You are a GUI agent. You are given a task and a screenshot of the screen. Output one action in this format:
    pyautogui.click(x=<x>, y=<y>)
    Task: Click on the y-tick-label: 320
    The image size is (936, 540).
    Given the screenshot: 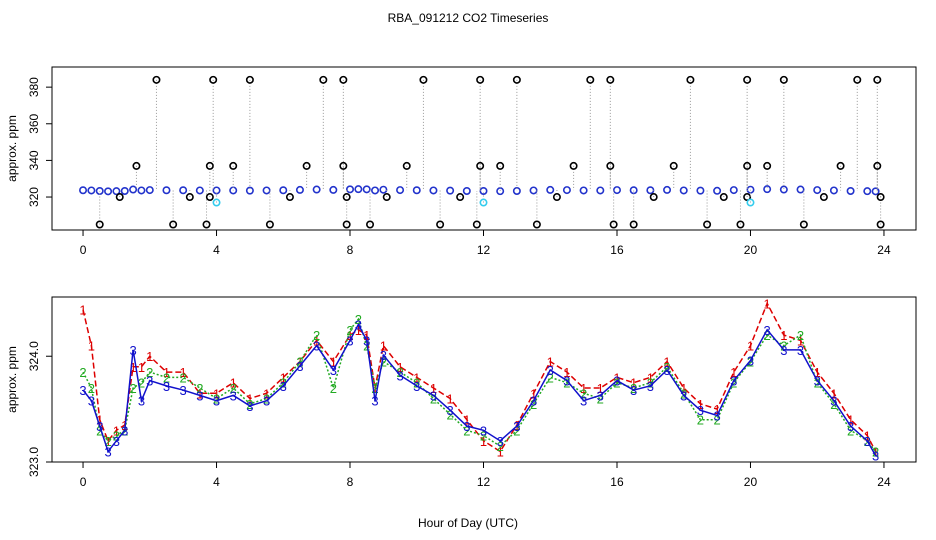 What is the action you would take?
    pyautogui.click(x=34, y=197)
    